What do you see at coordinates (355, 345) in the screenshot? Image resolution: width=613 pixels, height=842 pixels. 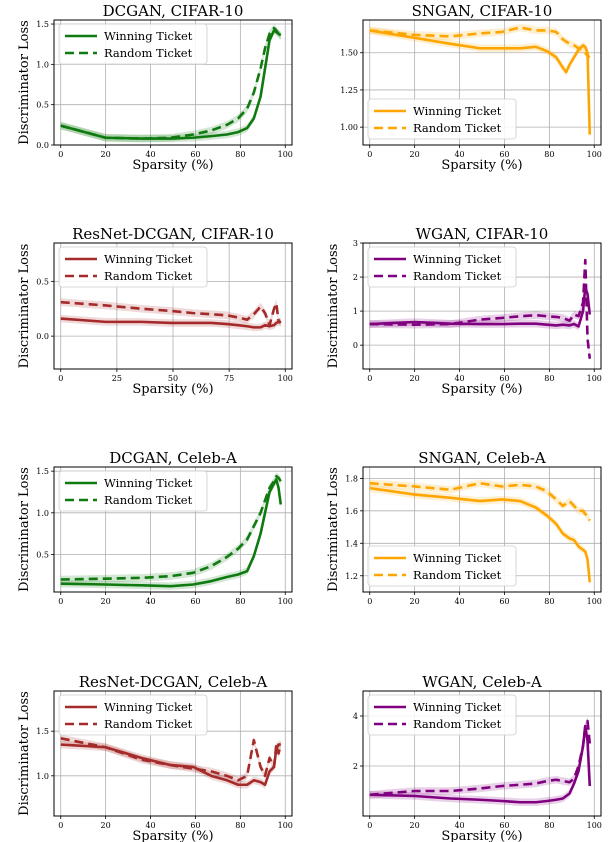 I see `y-tick-label: 0` at bounding box center [355, 345].